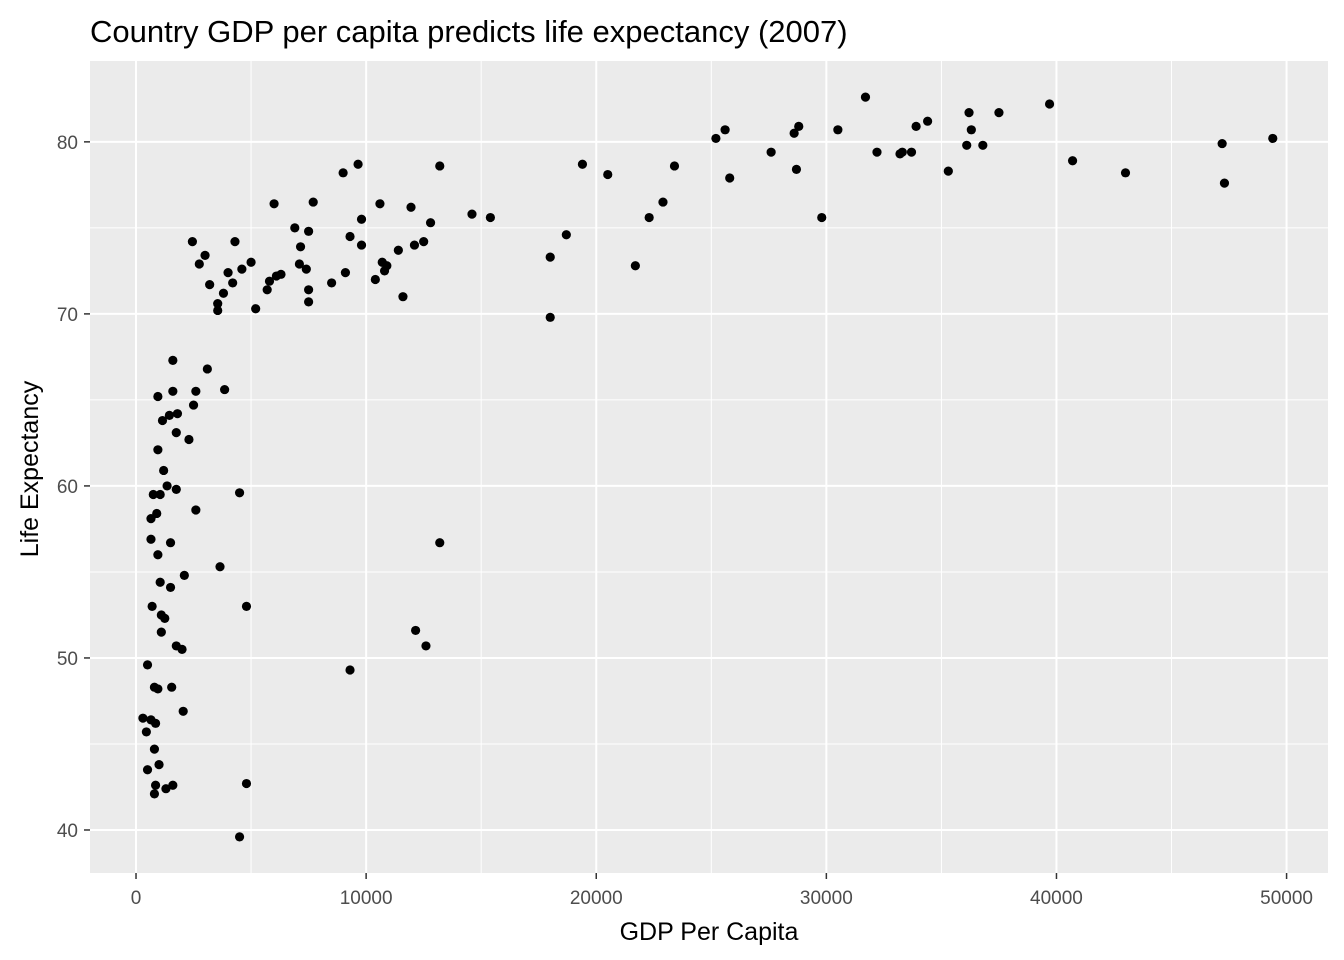 The height and width of the screenshot is (960, 1344). What do you see at coordinates (1286, 898) in the screenshot?
I see `x-tick-label: 50000` at bounding box center [1286, 898].